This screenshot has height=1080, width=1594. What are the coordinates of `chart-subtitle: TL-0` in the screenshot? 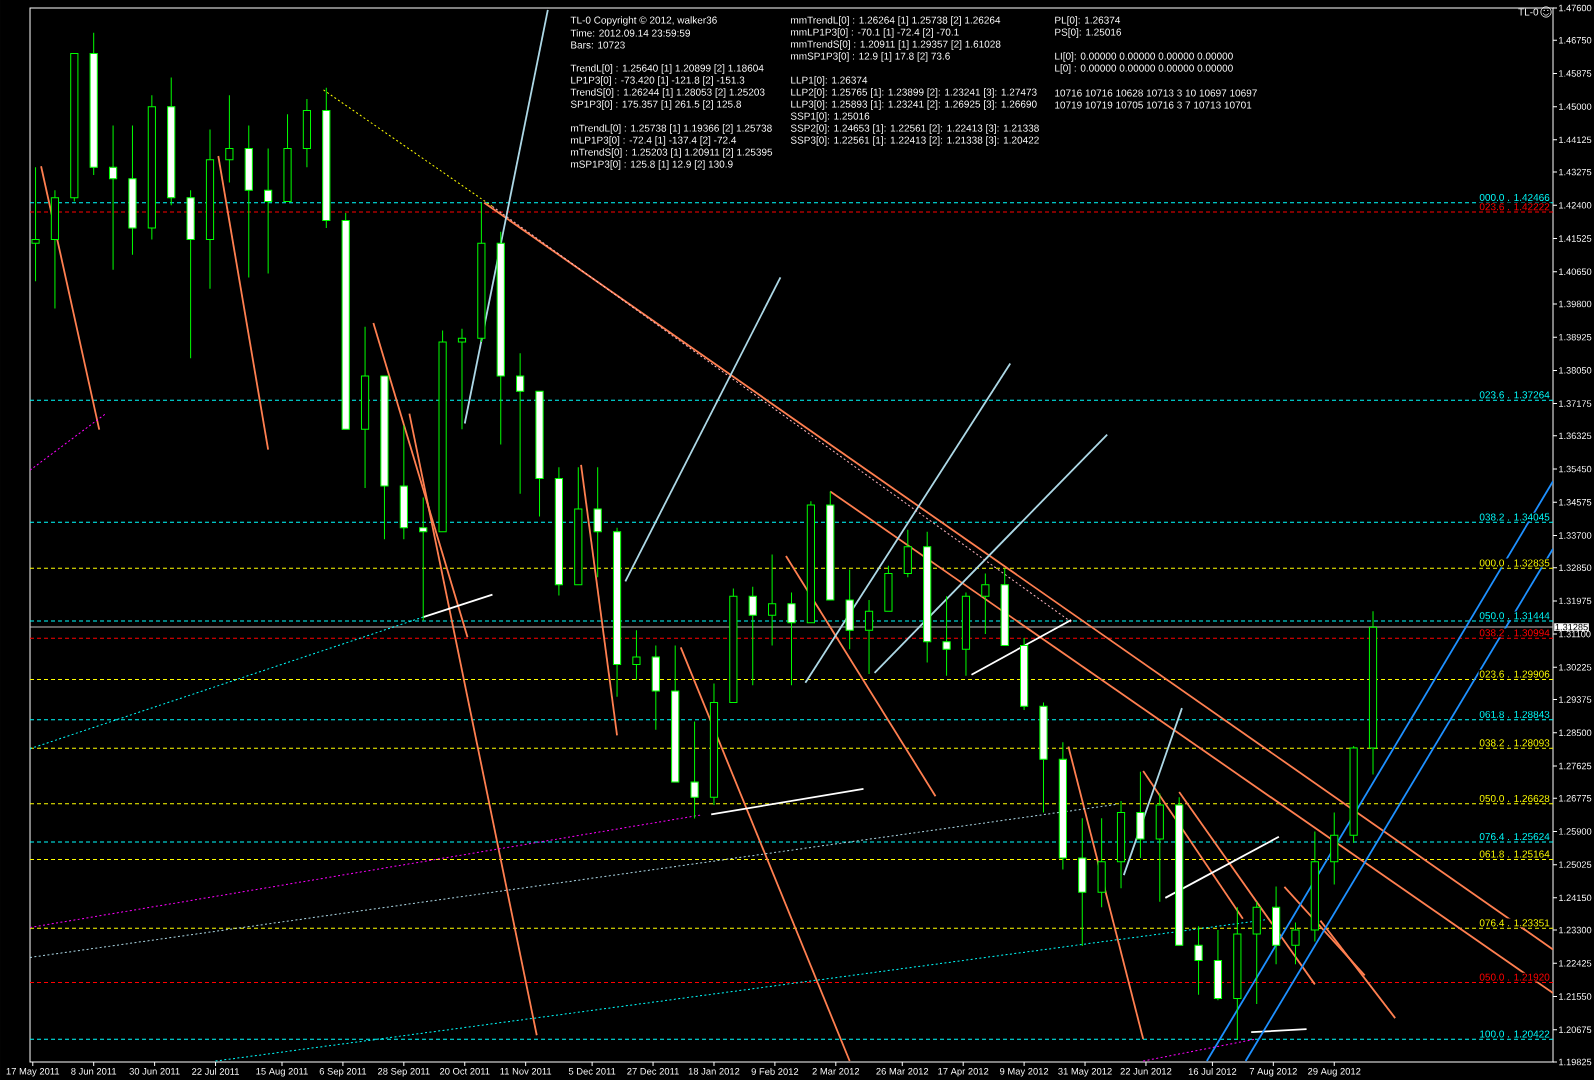 It's located at (1528, 12).